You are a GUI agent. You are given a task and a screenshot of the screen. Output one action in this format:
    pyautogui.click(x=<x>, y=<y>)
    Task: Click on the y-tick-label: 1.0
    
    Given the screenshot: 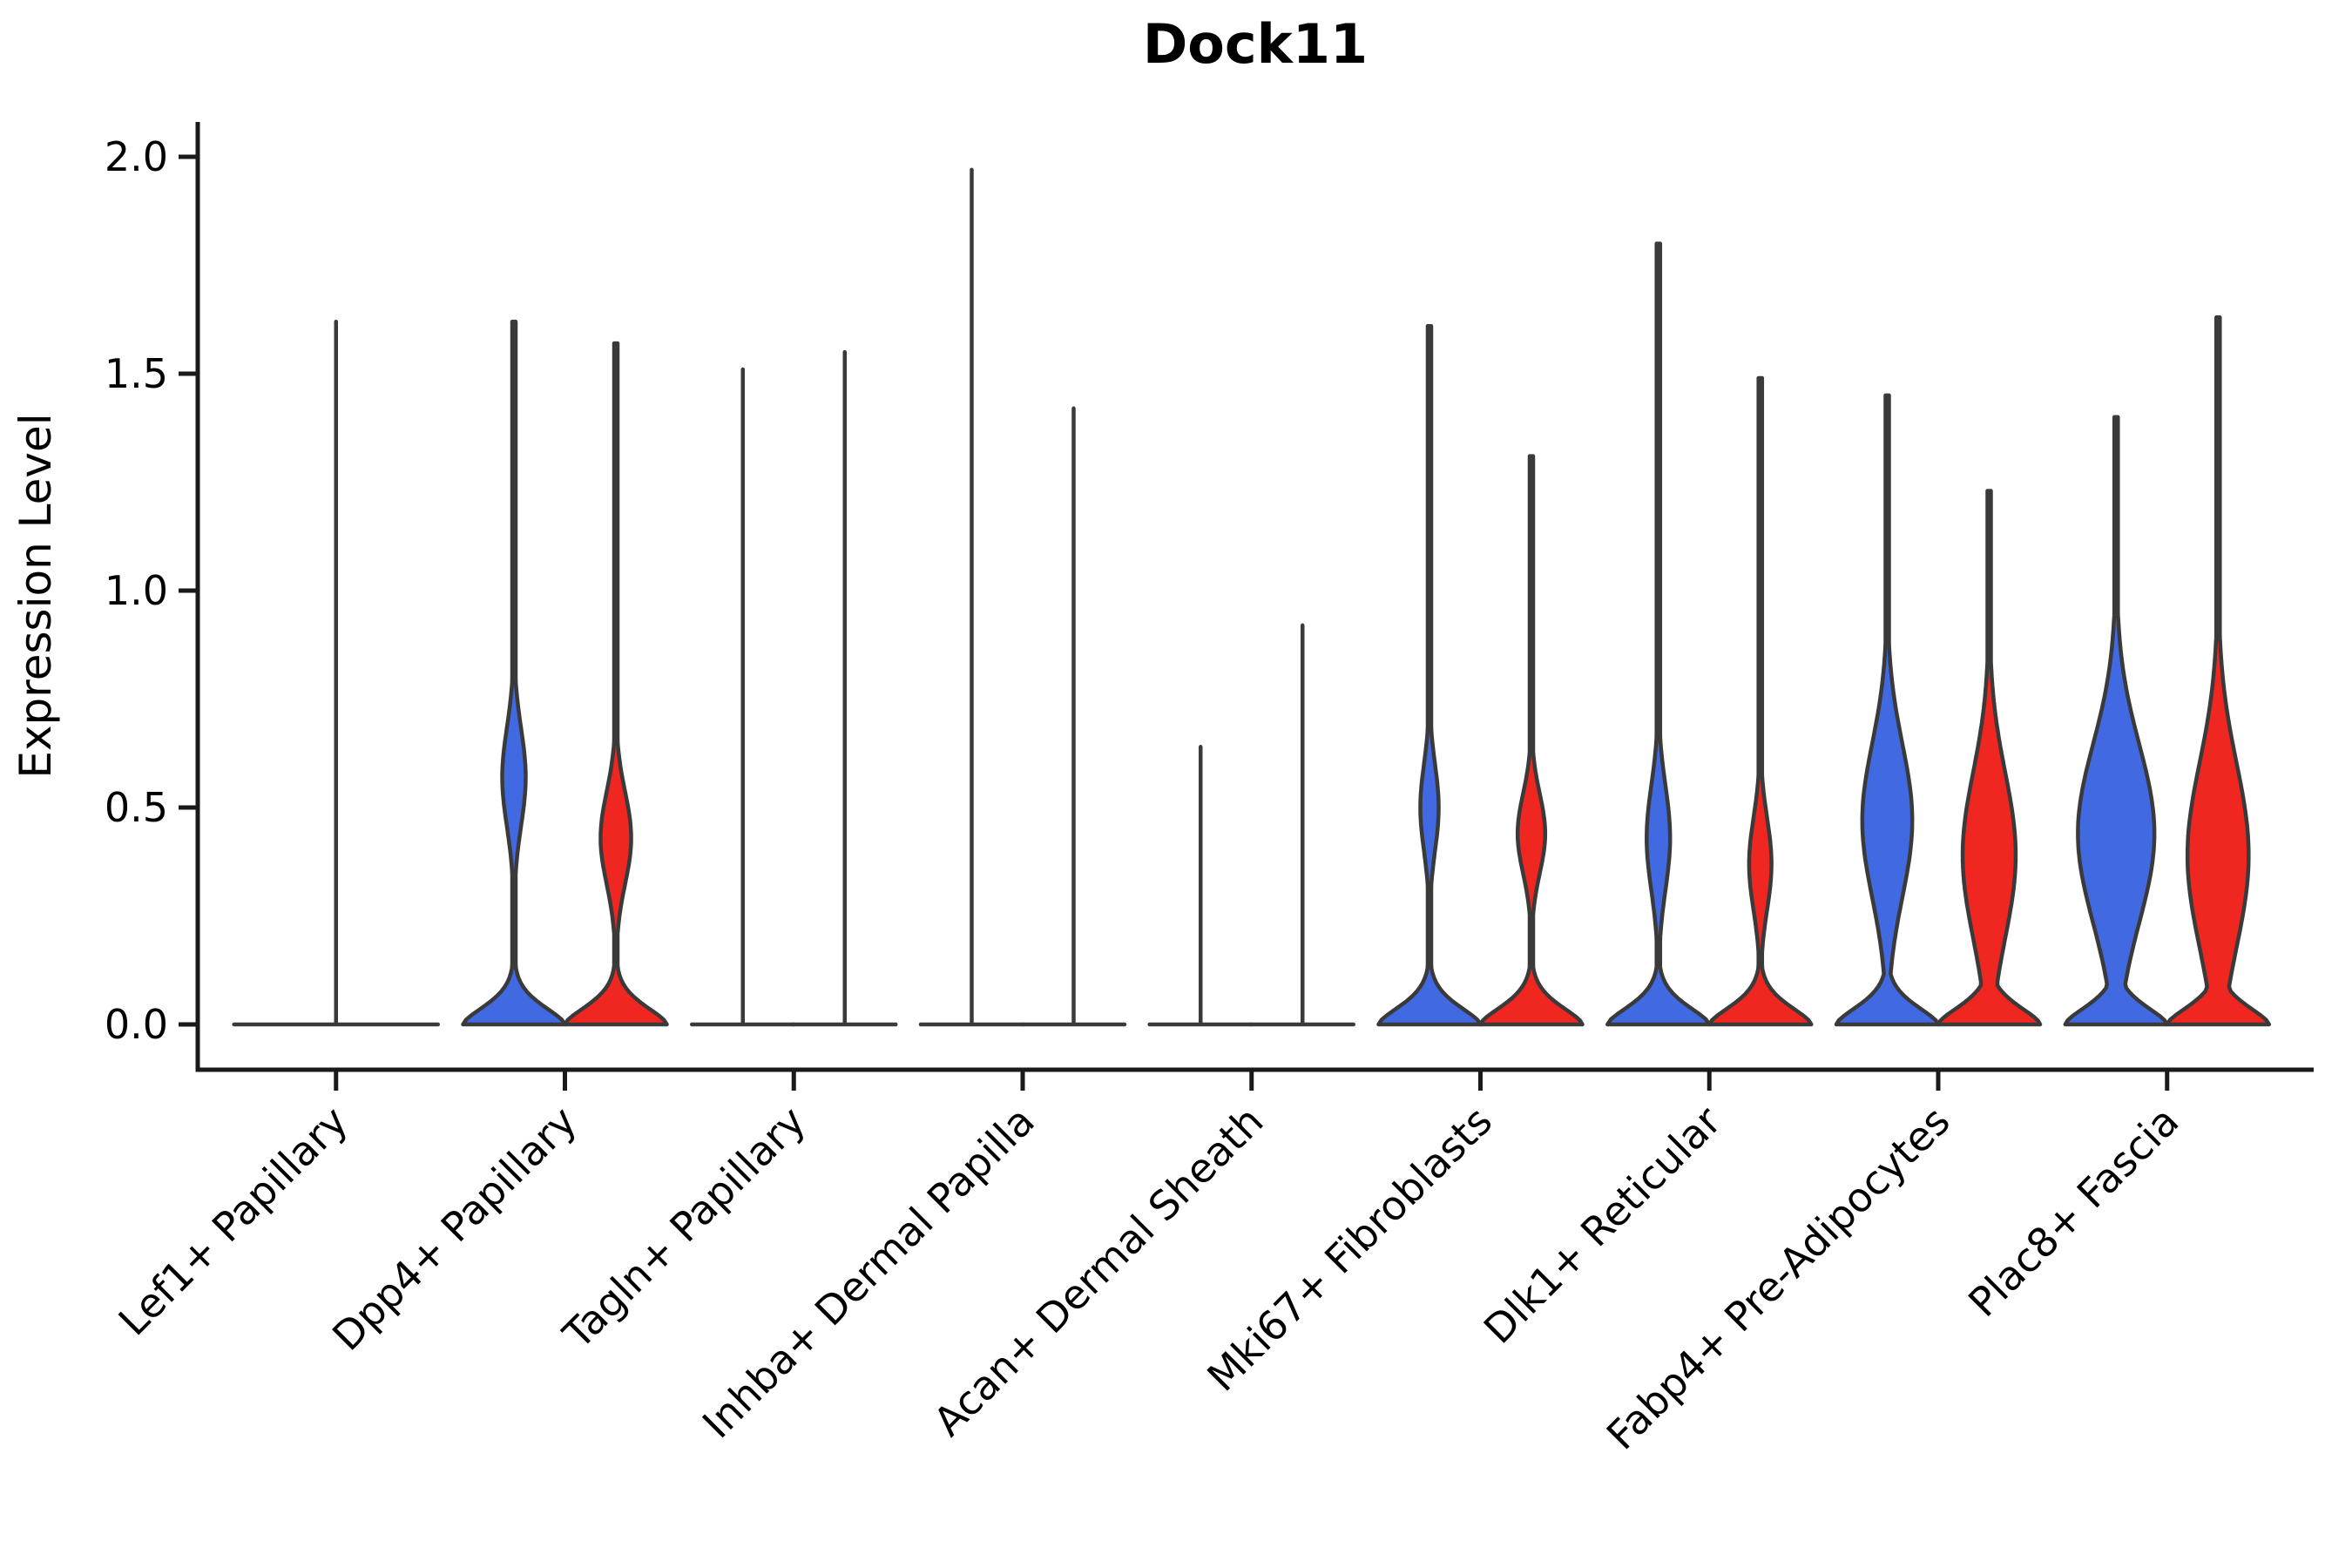 What is the action you would take?
    pyautogui.click(x=136, y=590)
    